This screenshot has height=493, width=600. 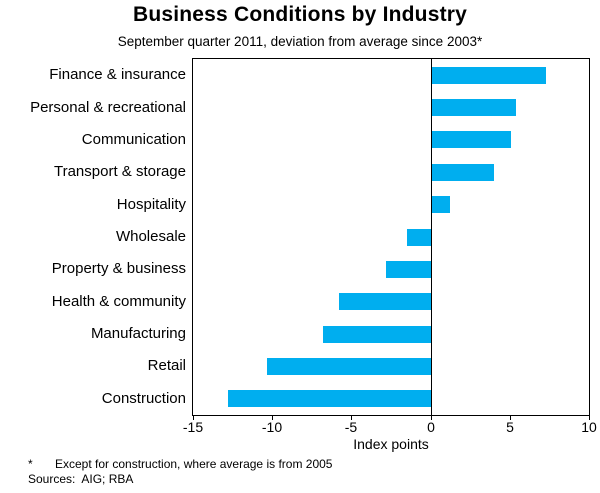 What do you see at coordinates (300, 14) in the screenshot?
I see `chart-title: Business Conditions by Industry` at bounding box center [300, 14].